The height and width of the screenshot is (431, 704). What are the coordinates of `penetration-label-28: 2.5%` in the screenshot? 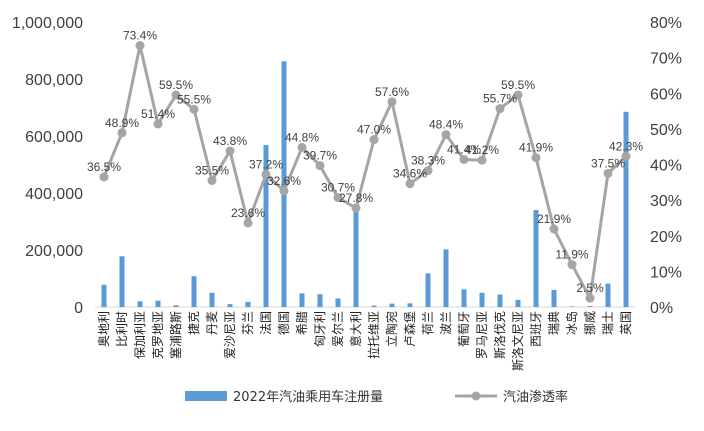 It's located at (590, 288).